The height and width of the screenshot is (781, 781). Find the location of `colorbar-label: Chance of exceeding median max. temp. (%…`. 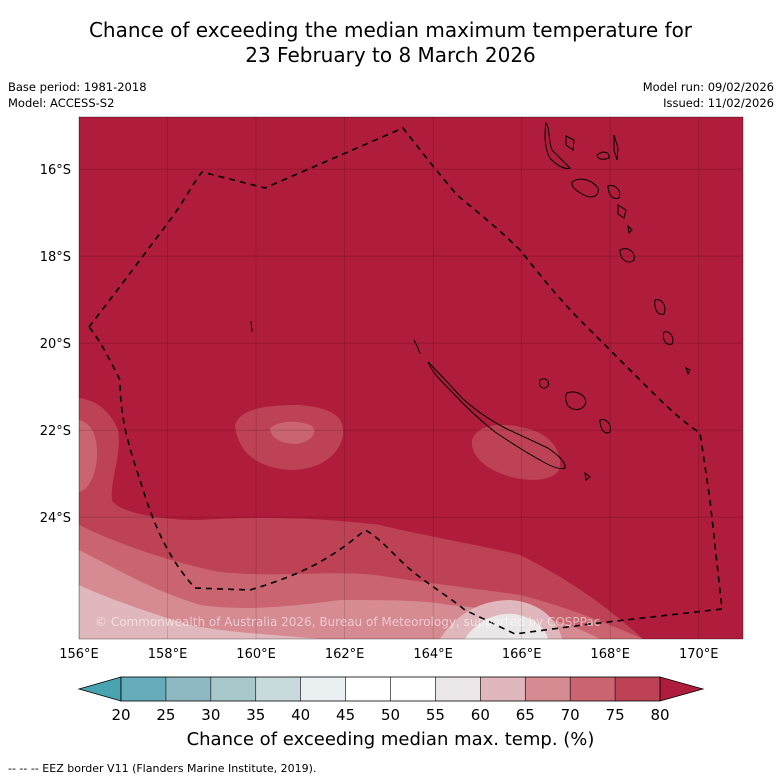

colorbar-label: Chance of exceeding median max. temp. (%… is located at coordinates (390, 739).